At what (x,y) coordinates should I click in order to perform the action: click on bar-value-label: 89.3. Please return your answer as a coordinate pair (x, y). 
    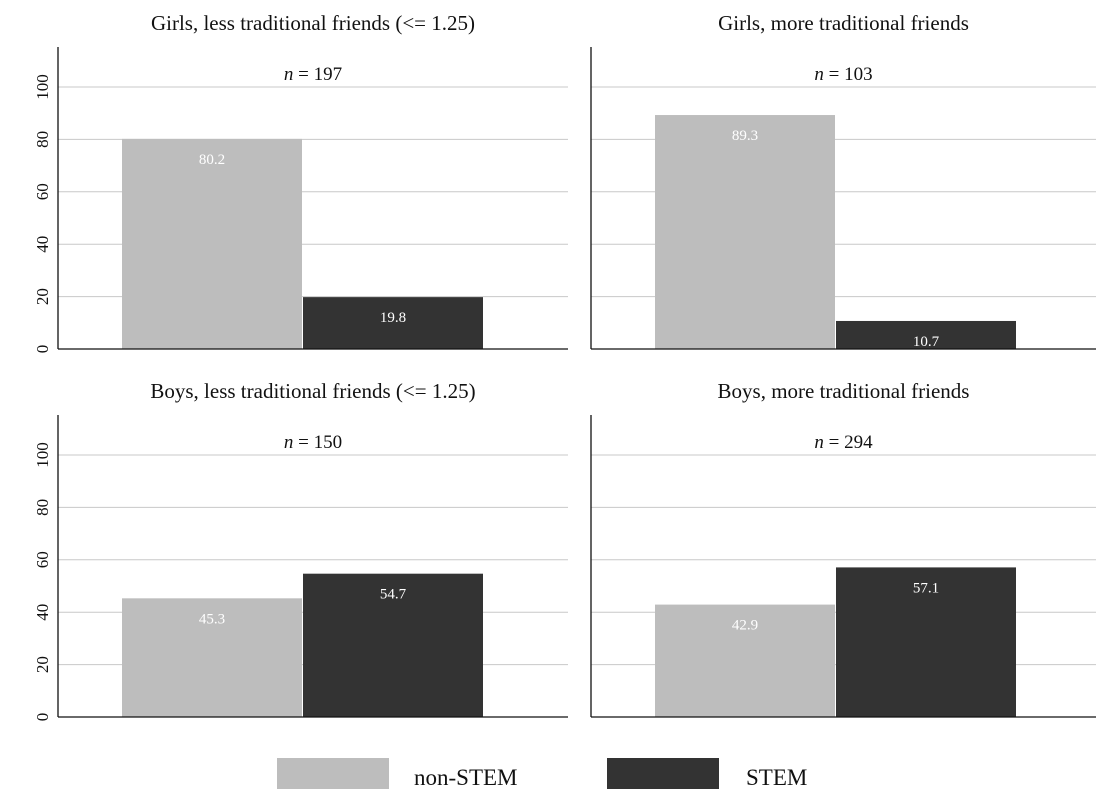
    Looking at the image, I should click on (745, 136).